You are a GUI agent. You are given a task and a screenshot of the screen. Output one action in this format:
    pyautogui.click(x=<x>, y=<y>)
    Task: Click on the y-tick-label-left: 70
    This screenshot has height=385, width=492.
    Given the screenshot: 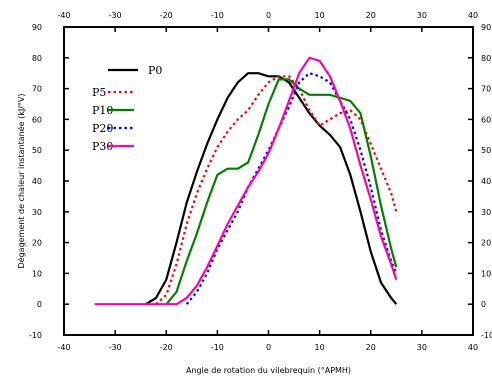 What is the action you would take?
    pyautogui.click(x=37, y=89)
    